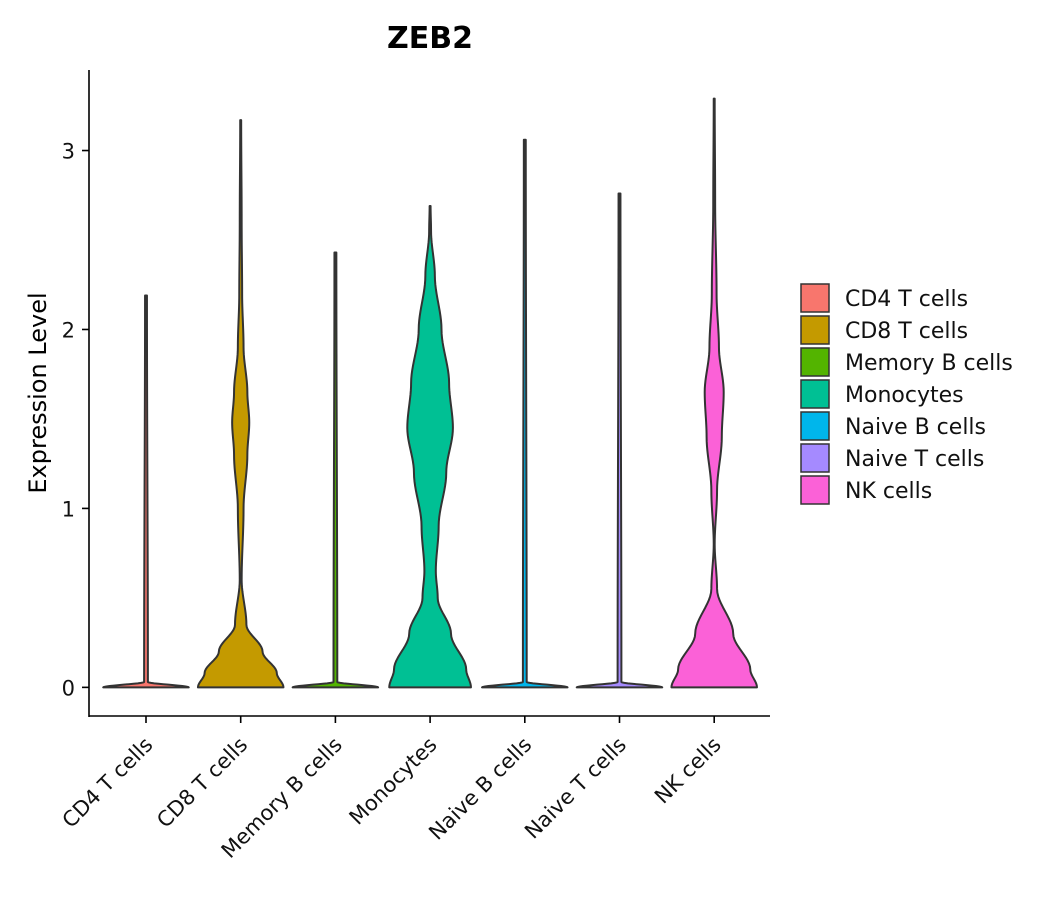 The height and width of the screenshot is (900, 1050). What do you see at coordinates (335, 470) in the screenshot?
I see `violin-memory-b-cells` at bounding box center [335, 470].